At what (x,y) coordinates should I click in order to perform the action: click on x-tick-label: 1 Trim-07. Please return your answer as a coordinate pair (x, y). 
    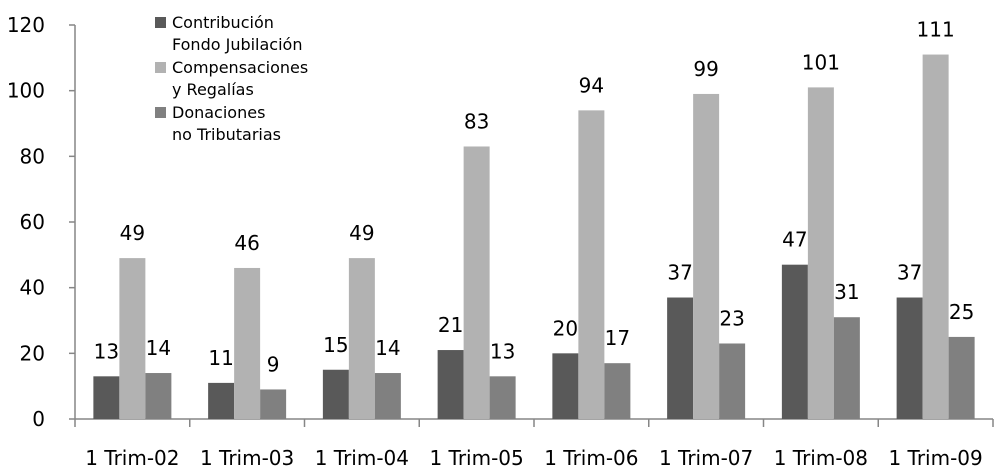
    Looking at the image, I should click on (706, 458).